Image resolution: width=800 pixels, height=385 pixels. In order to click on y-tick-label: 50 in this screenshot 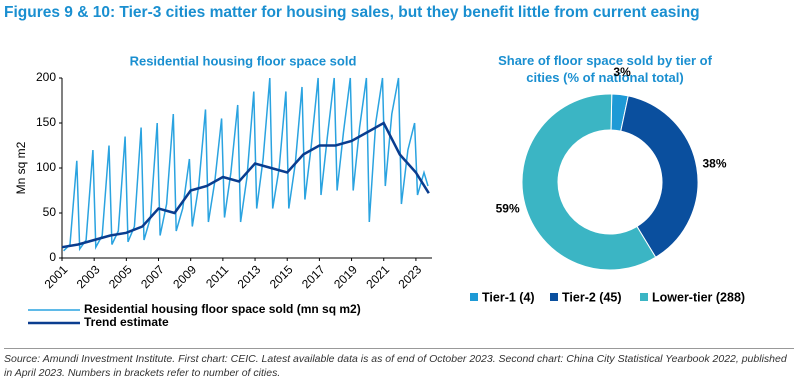, I will do `click(50, 212)`.